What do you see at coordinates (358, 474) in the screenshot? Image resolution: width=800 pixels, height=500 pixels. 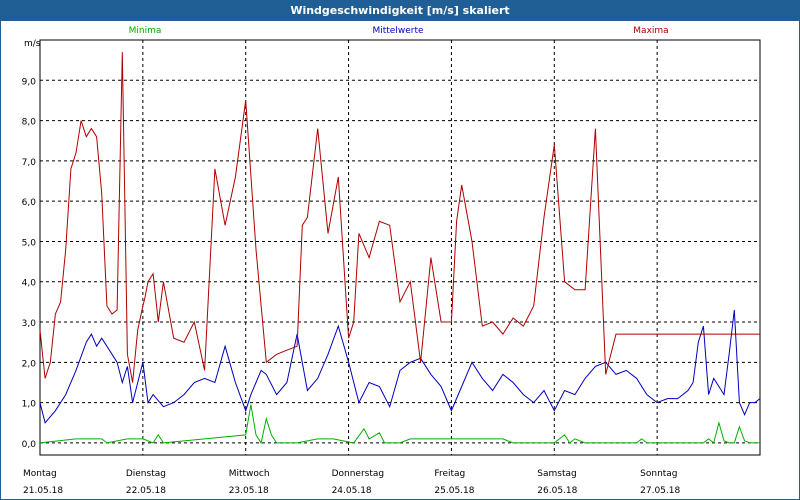 I see `x-tick-day: Donnerstag` at bounding box center [358, 474].